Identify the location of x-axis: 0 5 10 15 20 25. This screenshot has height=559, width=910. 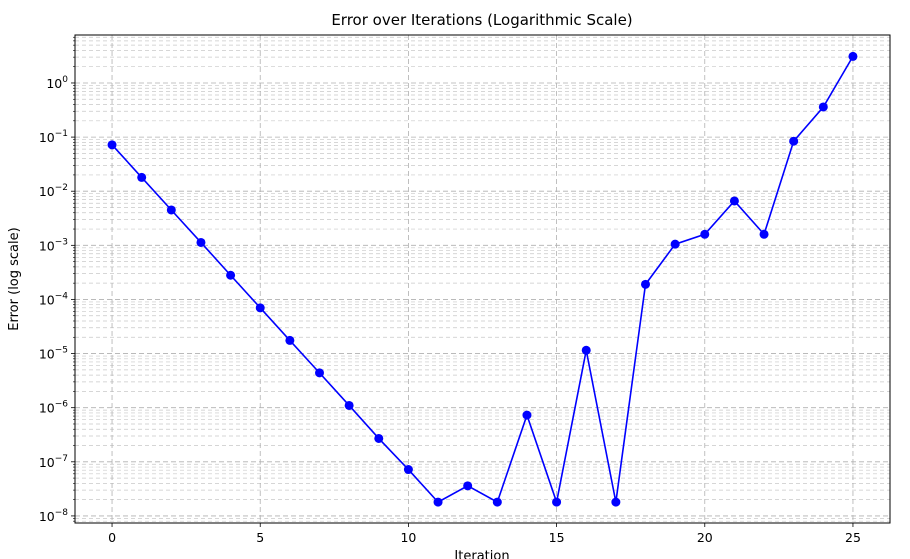
(484, 534).